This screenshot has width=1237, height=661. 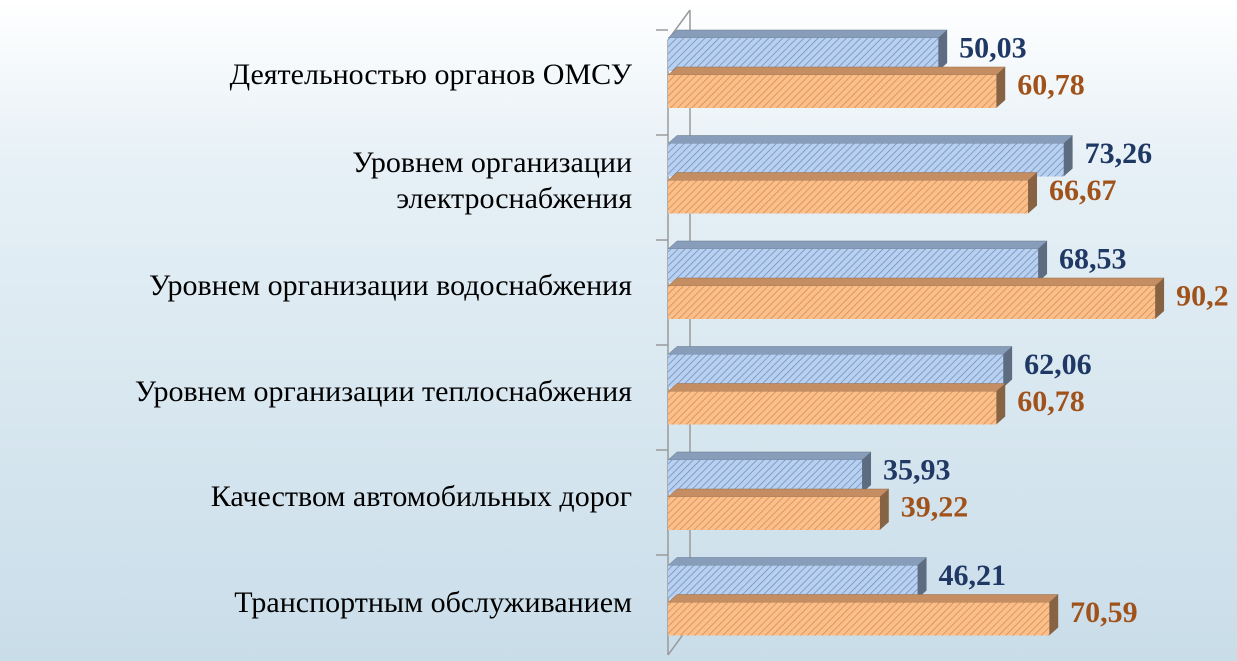 I want to click on category-label: Уровнем организации электроснабжения, so click(x=492, y=180).